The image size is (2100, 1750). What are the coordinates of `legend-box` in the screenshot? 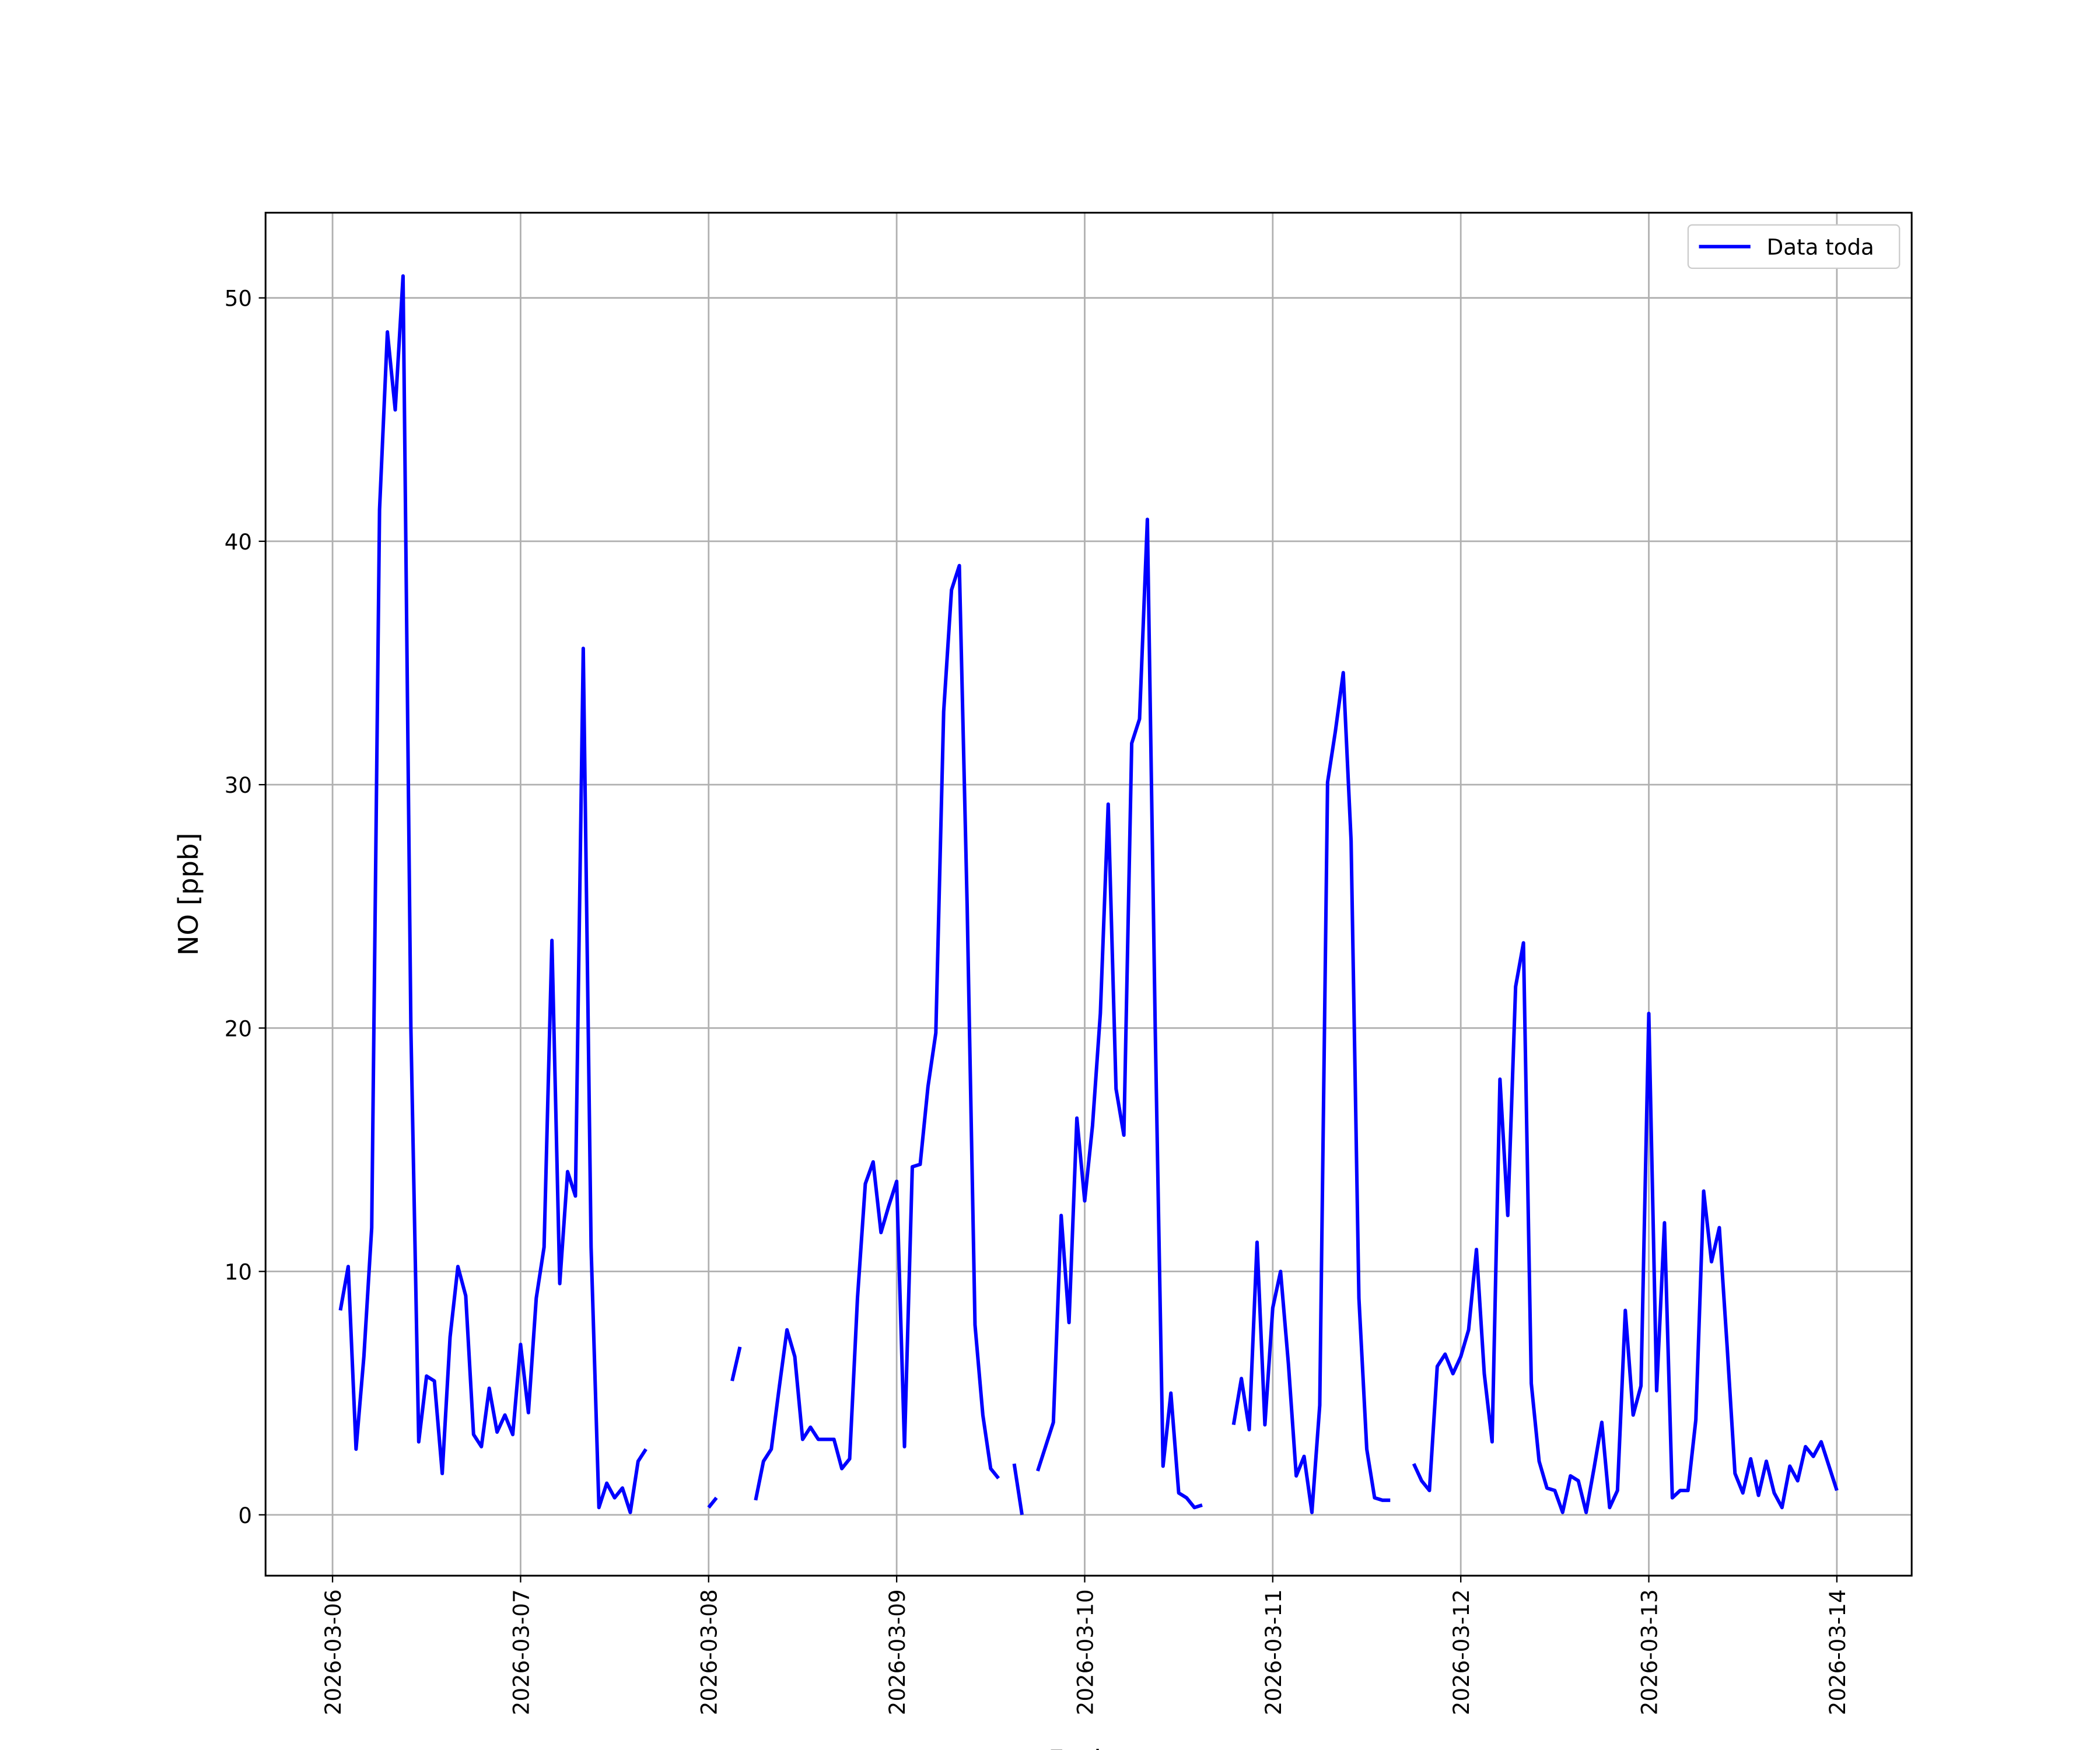 It's located at (1794, 247).